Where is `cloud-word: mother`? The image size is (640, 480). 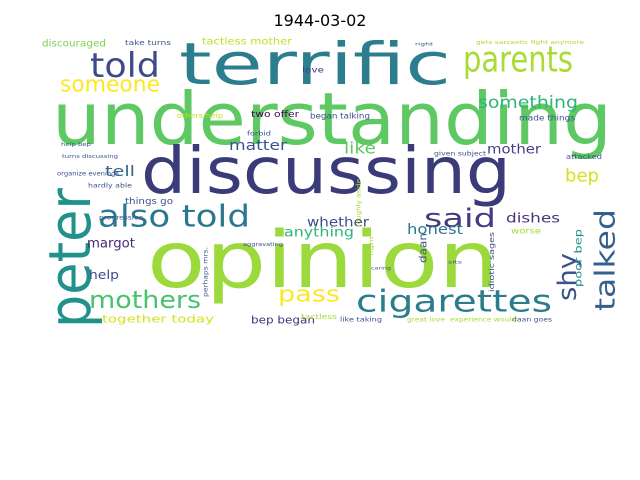 cloud-word: mother is located at coordinates (514, 150).